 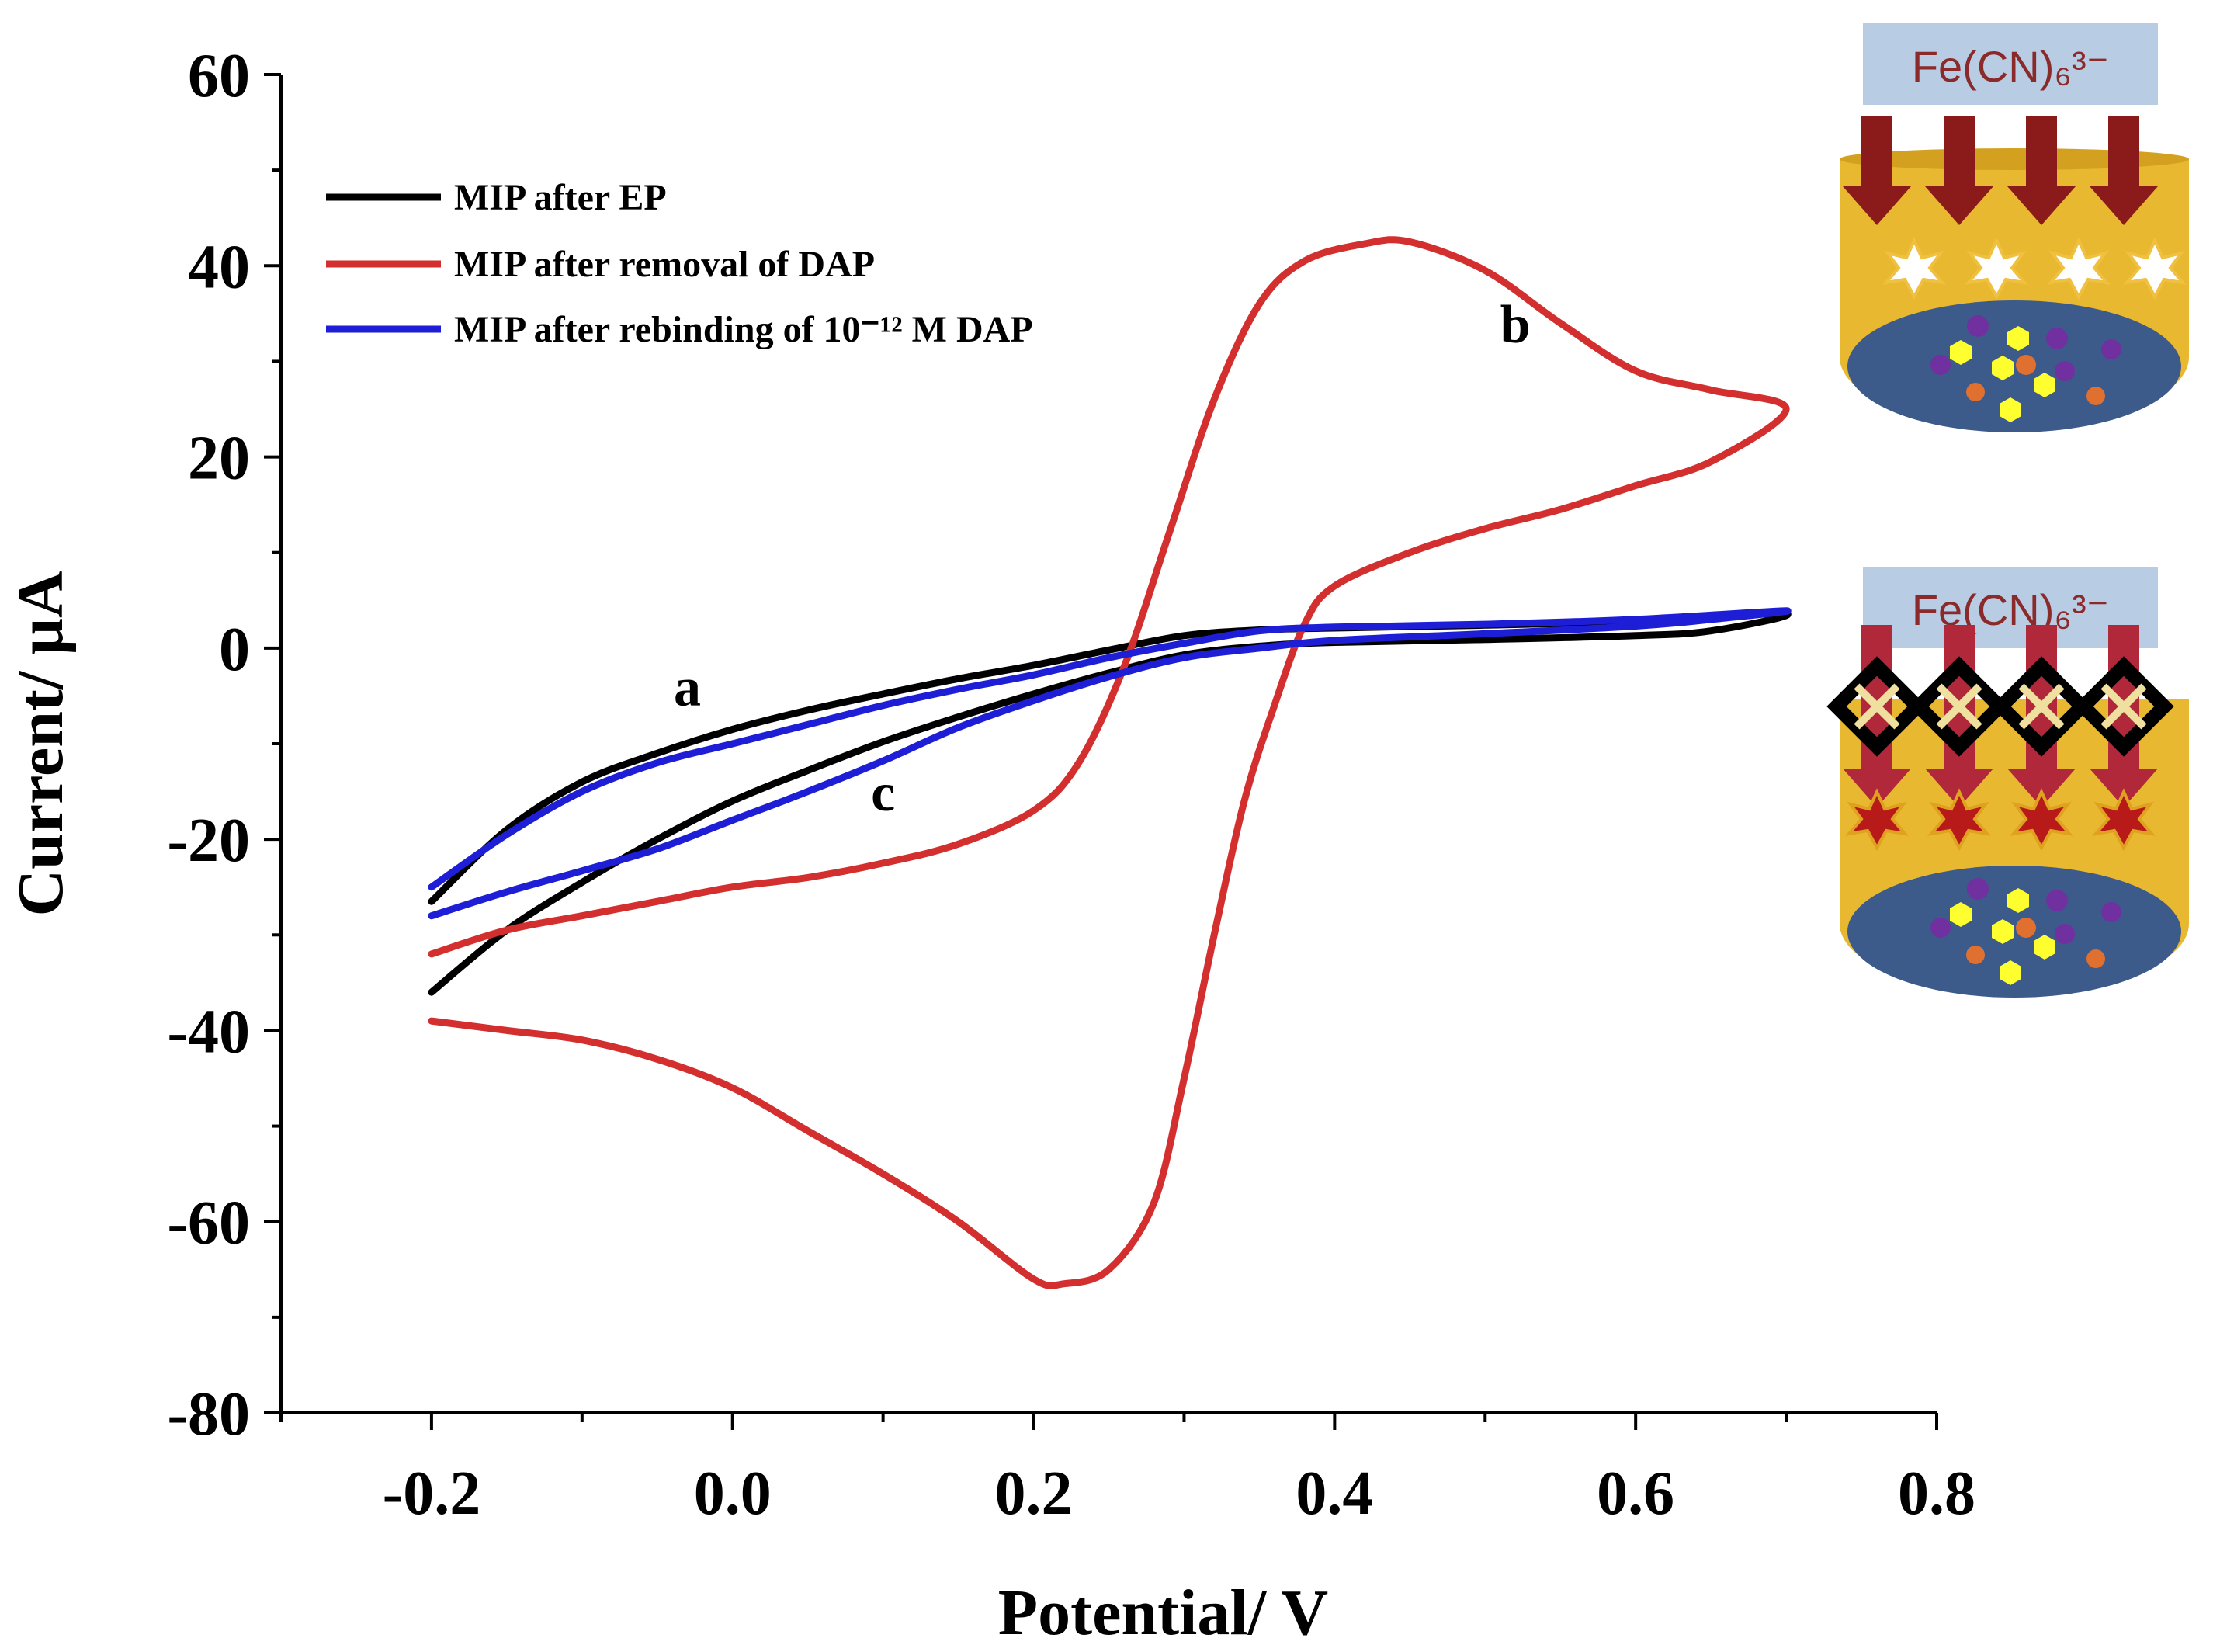 What do you see at coordinates (743, 329) in the screenshot?
I see `legend-label-rebinding: MIP after rebinding of 10⁻¹² M DAP` at bounding box center [743, 329].